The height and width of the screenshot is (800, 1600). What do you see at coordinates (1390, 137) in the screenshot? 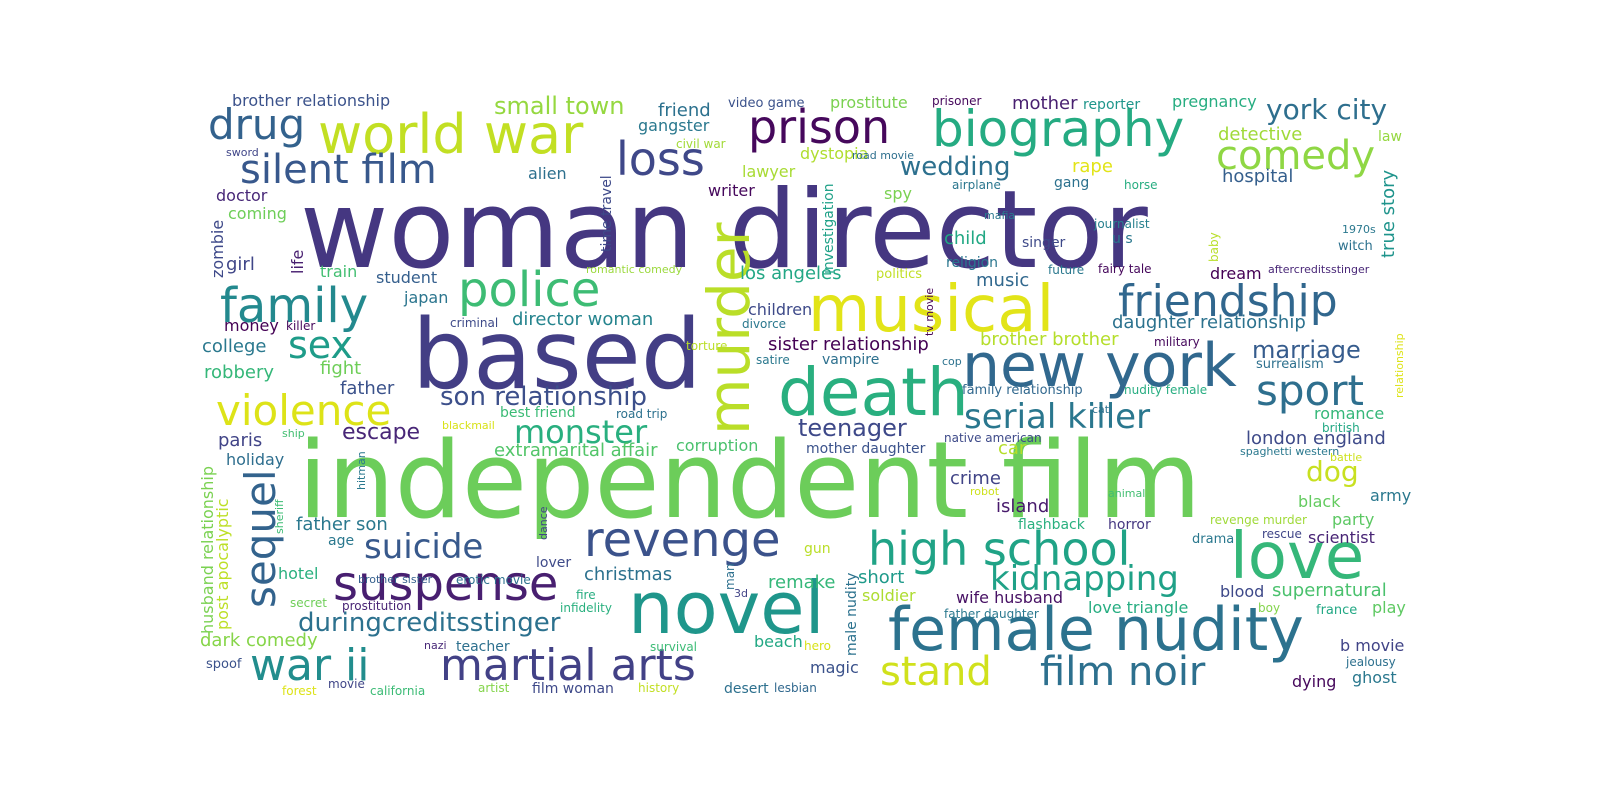
I see `word: law` at bounding box center [1390, 137].